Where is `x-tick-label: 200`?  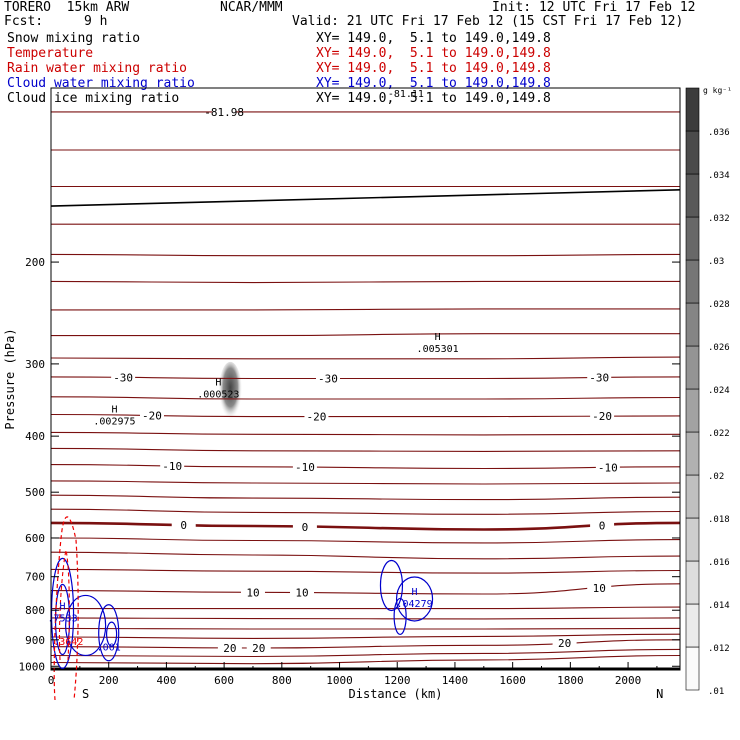 x-tick-label: 200 is located at coordinates (109, 680).